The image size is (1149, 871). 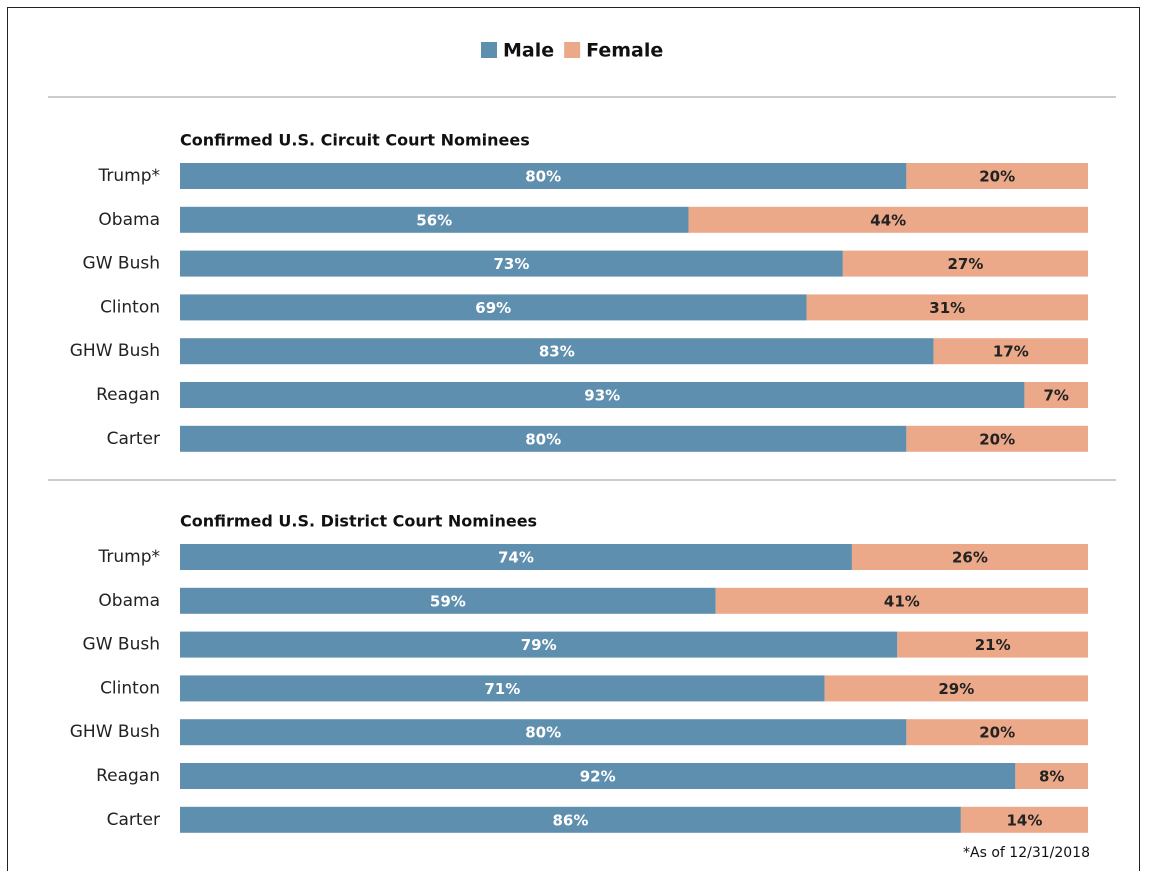 I want to click on value-label: 86%, so click(x=570, y=820).